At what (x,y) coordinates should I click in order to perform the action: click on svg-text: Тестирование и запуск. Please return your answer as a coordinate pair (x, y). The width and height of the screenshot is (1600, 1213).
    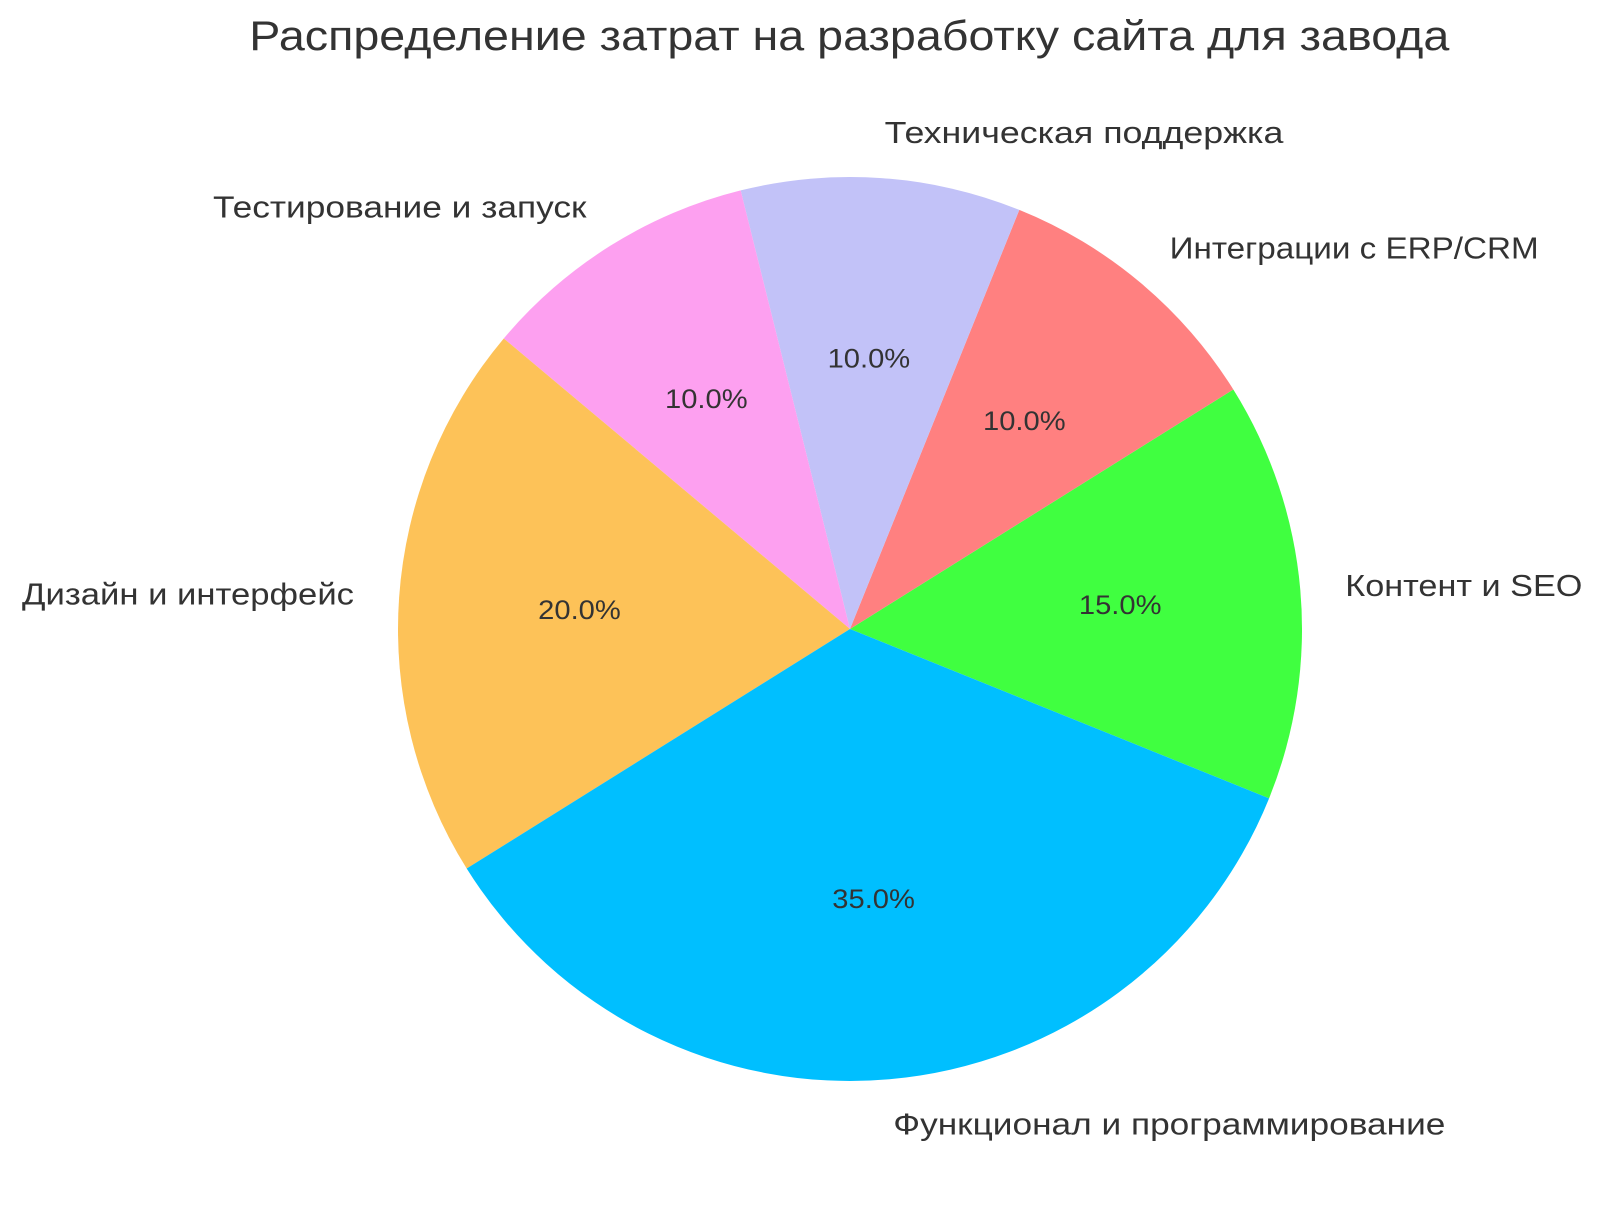
    Looking at the image, I should click on (400, 207).